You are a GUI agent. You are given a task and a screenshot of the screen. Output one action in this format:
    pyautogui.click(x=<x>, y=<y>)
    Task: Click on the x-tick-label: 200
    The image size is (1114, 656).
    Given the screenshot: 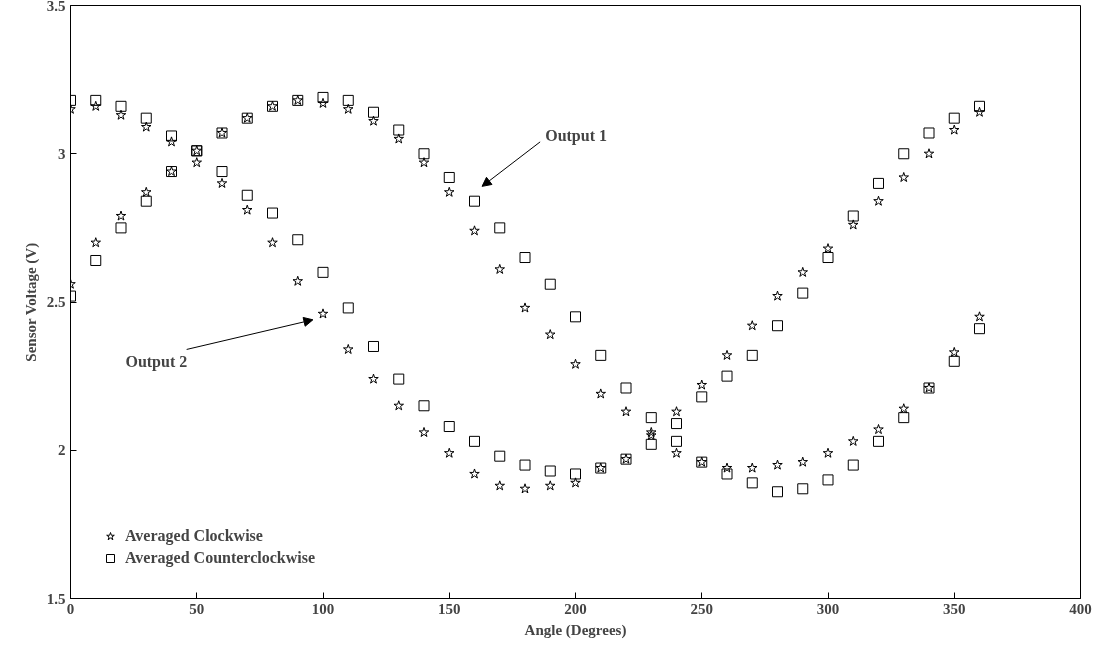 What is the action you would take?
    pyautogui.click(x=575, y=608)
    